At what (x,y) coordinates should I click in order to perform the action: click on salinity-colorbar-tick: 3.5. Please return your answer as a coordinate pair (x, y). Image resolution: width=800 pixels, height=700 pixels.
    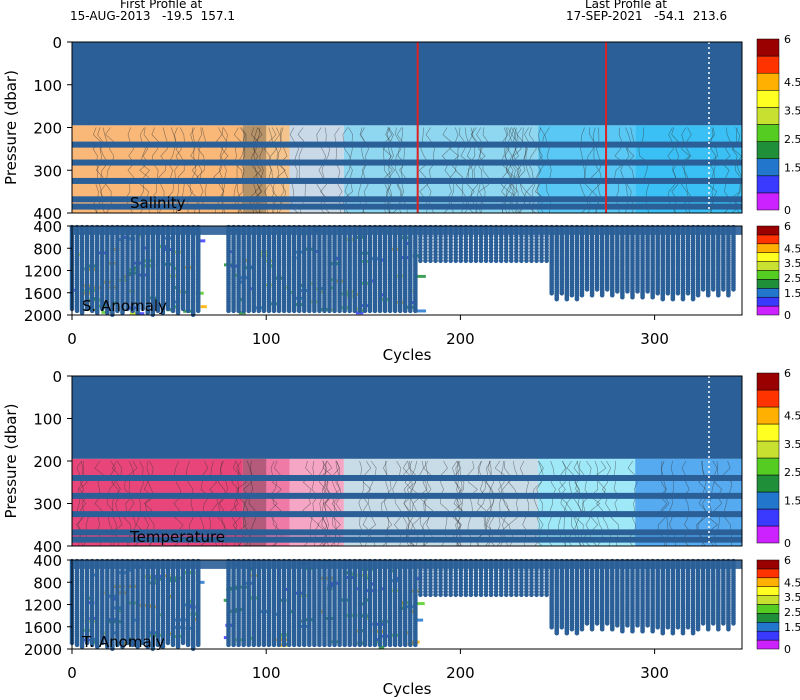
    Looking at the image, I should click on (792, 110).